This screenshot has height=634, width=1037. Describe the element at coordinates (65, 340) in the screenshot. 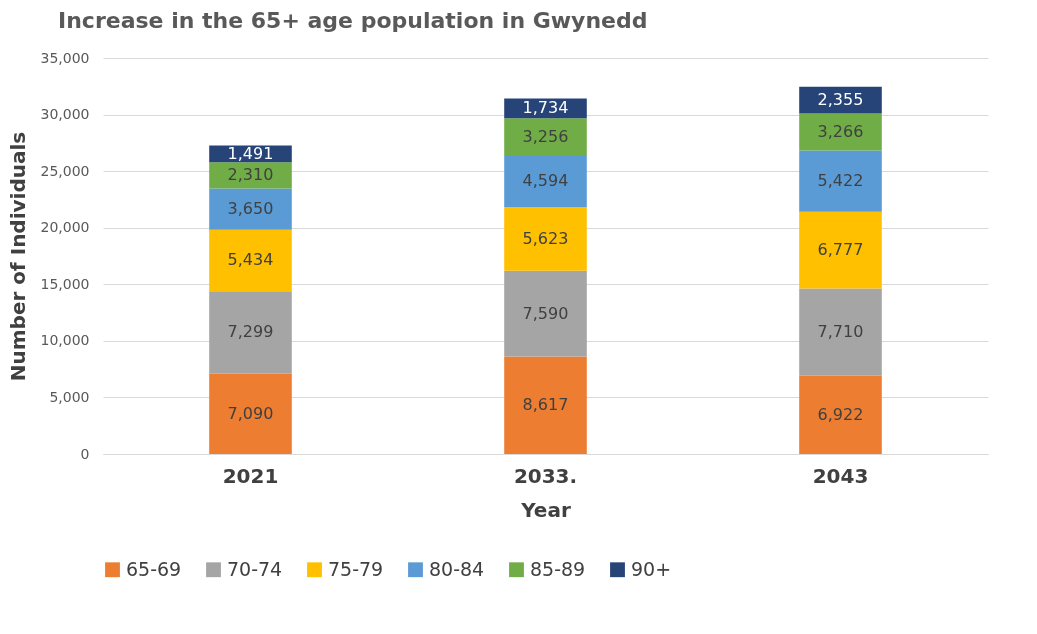

I see `y-tick-label: 10,000` at that location.